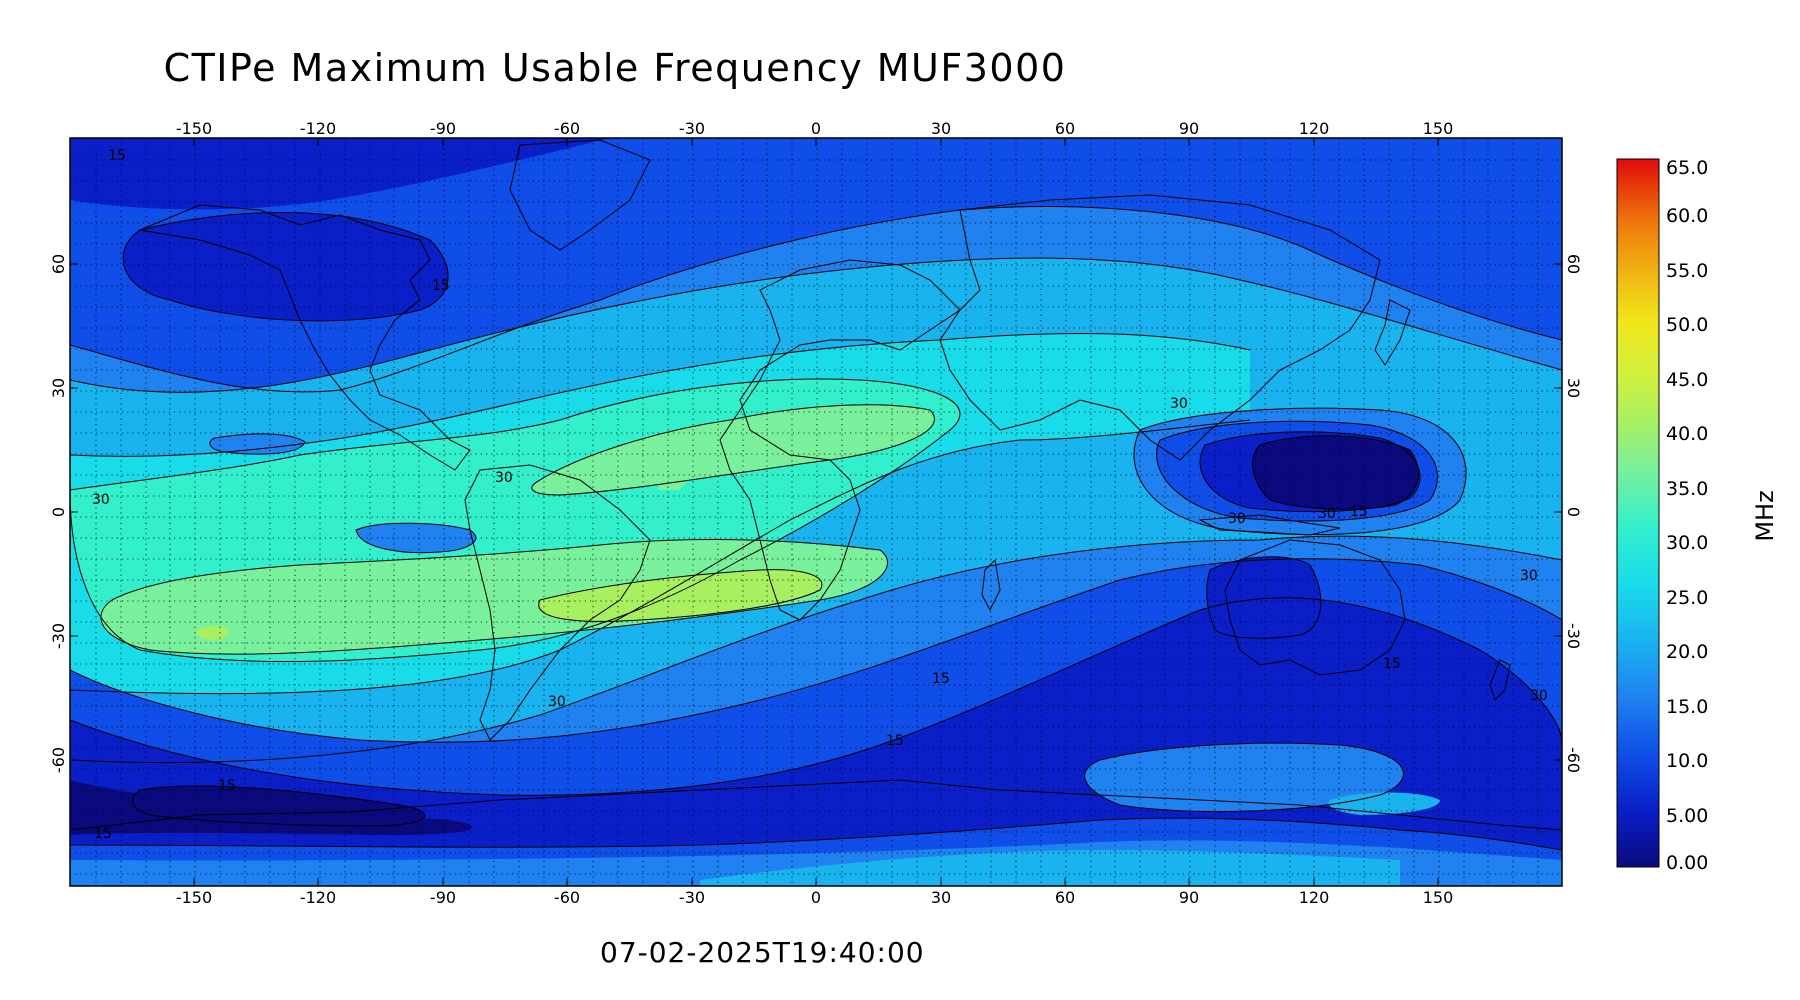 Image resolution: width=1800 pixels, height=1000 pixels. Describe the element at coordinates (1687, 543) in the screenshot. I see `colorbar-label: 30.0` at that location.